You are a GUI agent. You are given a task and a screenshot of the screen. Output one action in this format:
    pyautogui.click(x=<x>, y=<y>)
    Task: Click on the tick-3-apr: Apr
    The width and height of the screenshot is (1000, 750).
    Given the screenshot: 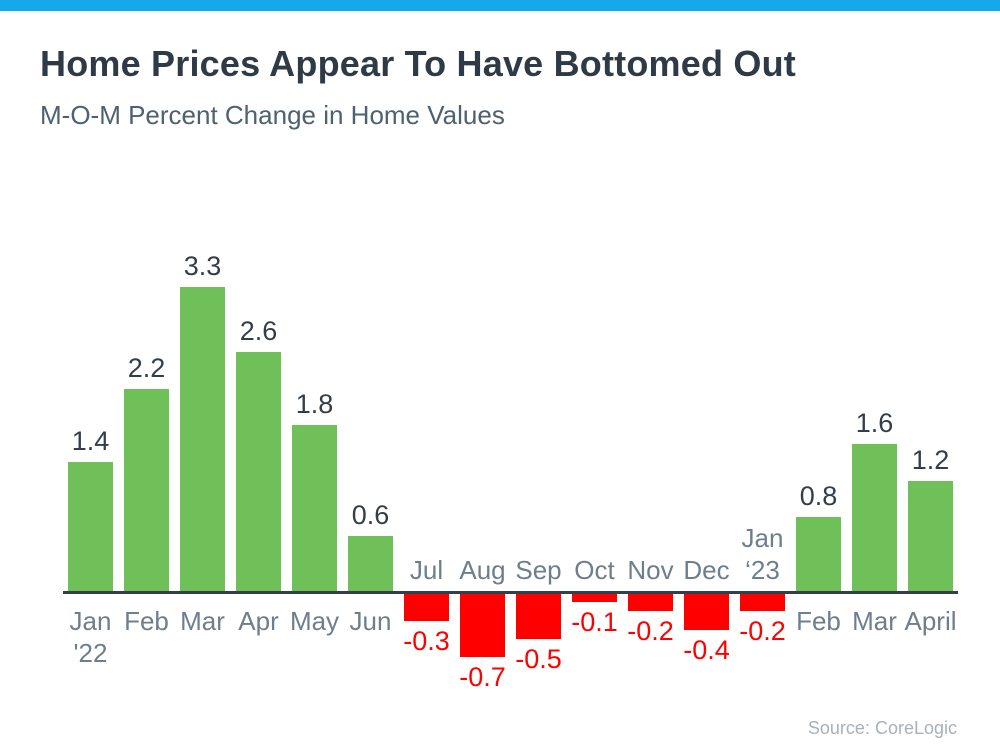 What is the action you would take?
    pyautogui.click(x=259, y=621)
    